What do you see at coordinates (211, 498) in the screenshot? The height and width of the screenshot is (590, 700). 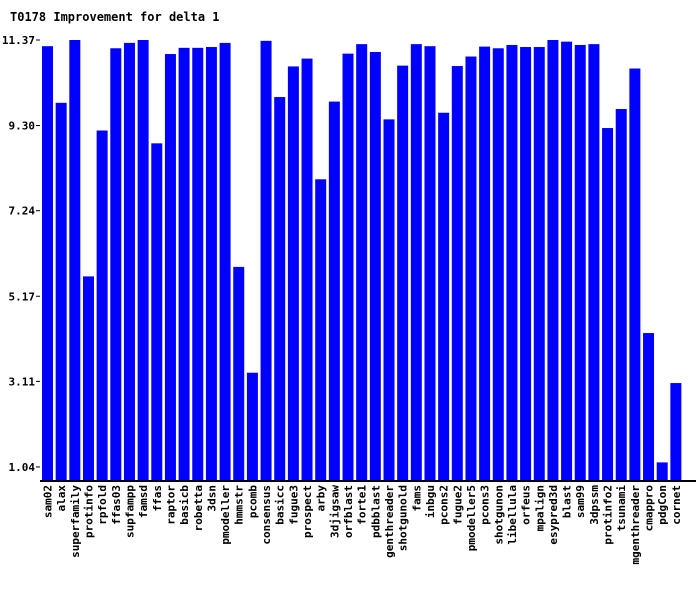 I see `x-tick-label: 3dsn` at bounding box center [211, 498].